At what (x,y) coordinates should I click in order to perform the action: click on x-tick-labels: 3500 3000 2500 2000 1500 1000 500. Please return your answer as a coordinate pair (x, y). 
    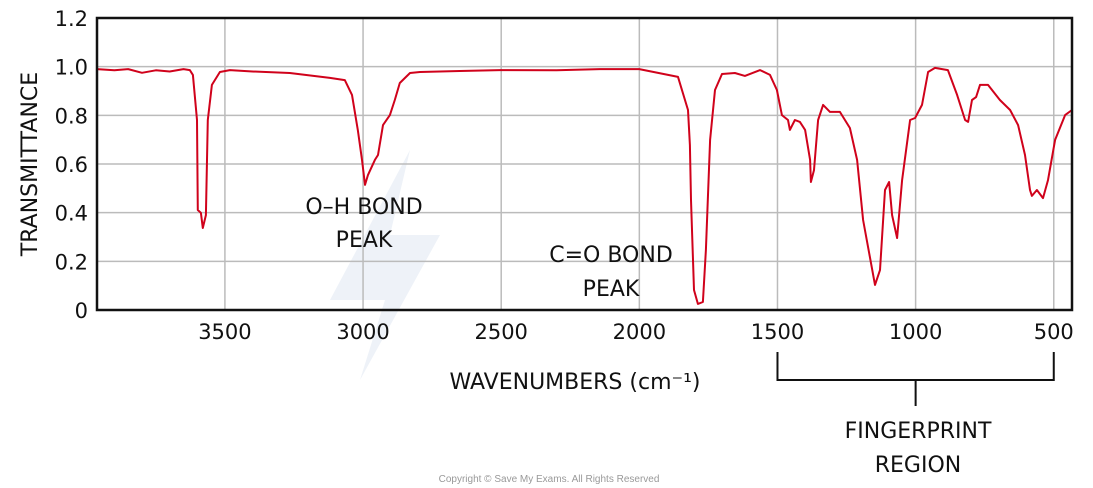
    Looking at the image, I should click on (636, 332).